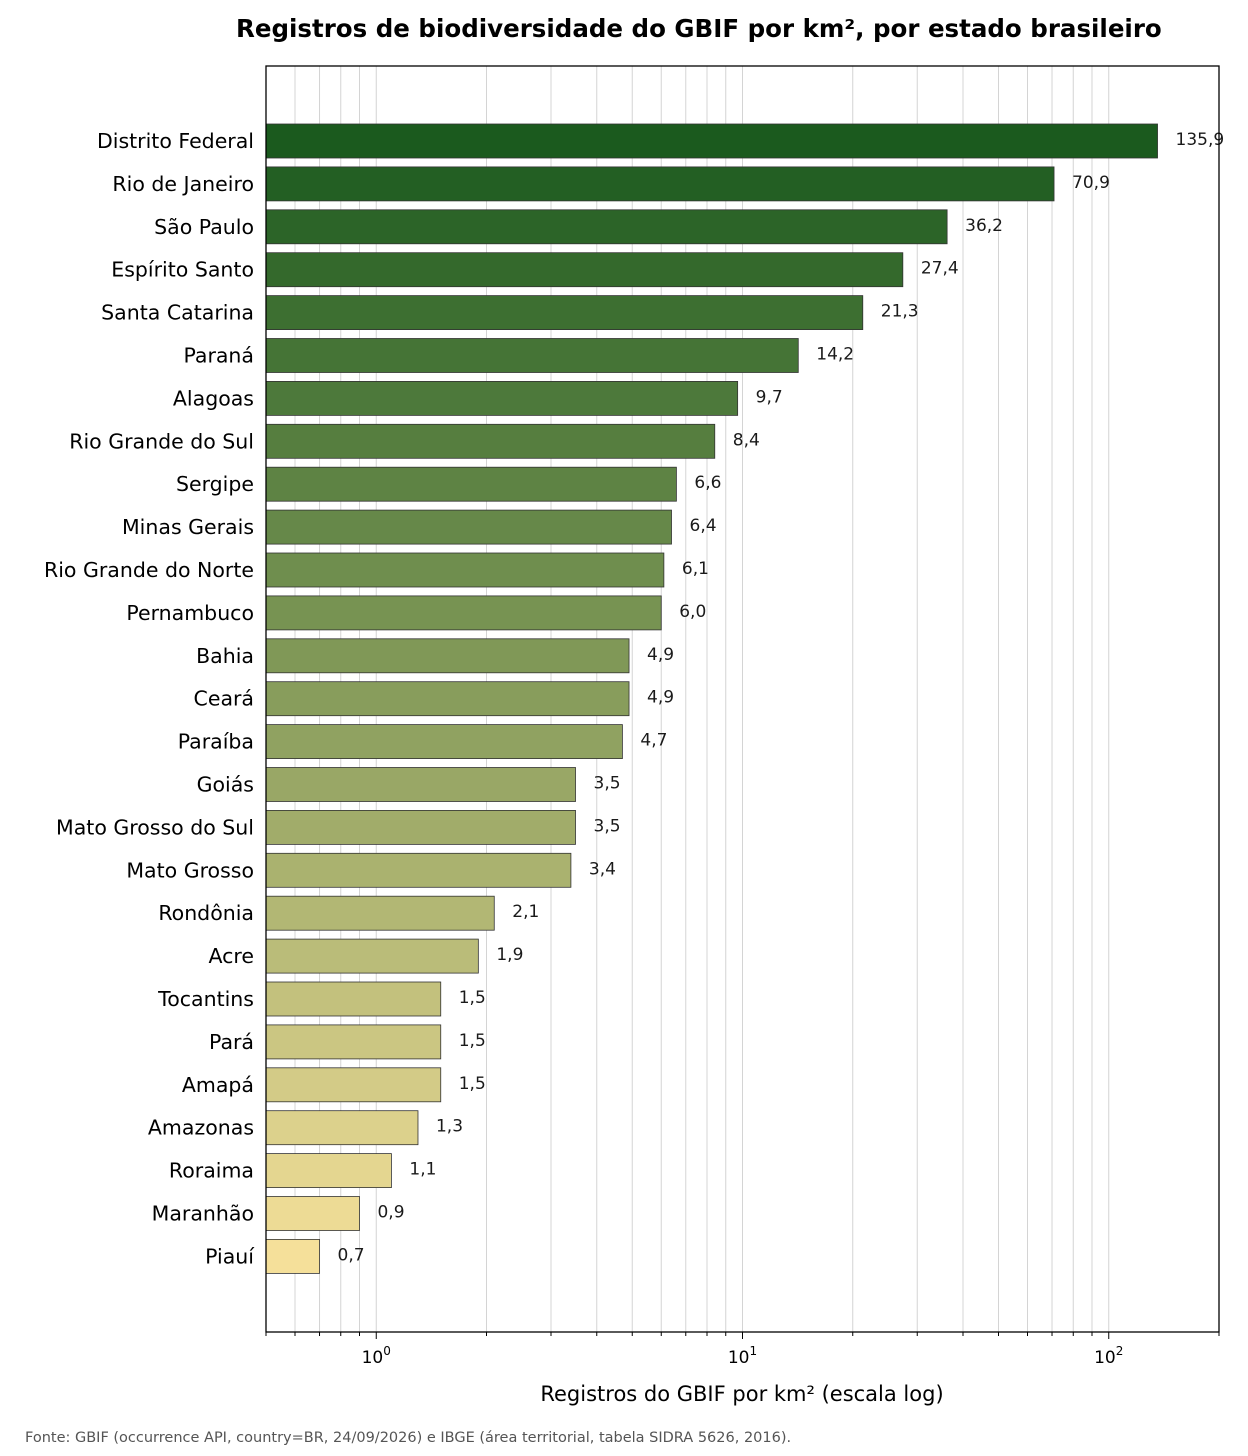  What do you see at coordinates (1108, 1356) in the screenshot?
I see `x-tick-label: 10²` at bounding box center [1108, 1356].